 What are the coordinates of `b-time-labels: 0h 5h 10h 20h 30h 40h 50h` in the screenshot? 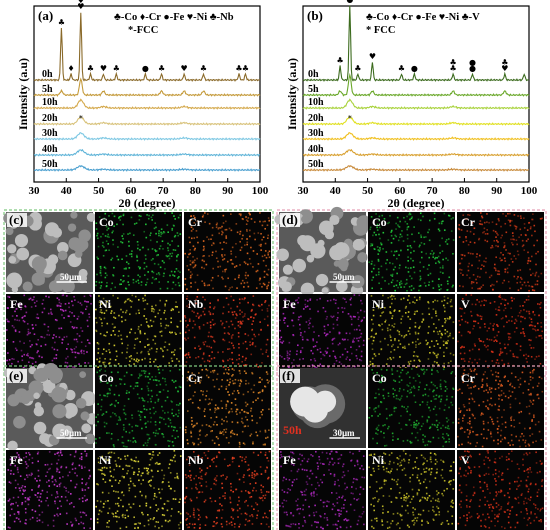 It's located at (316, 119).